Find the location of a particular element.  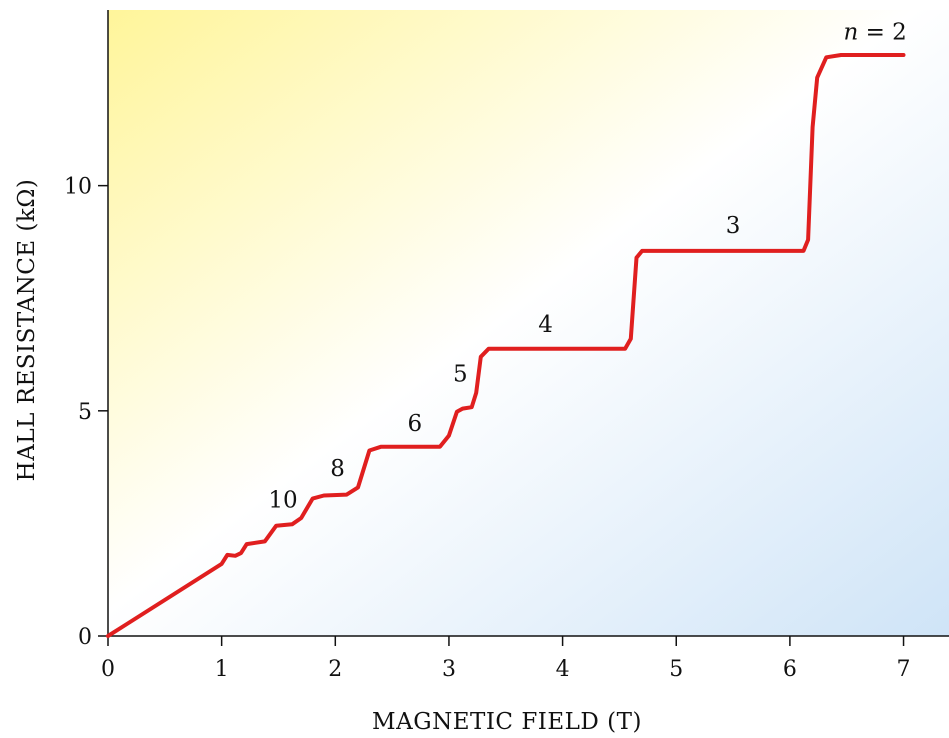

x-tick-label: 7 is located at coordinates (904, 669).